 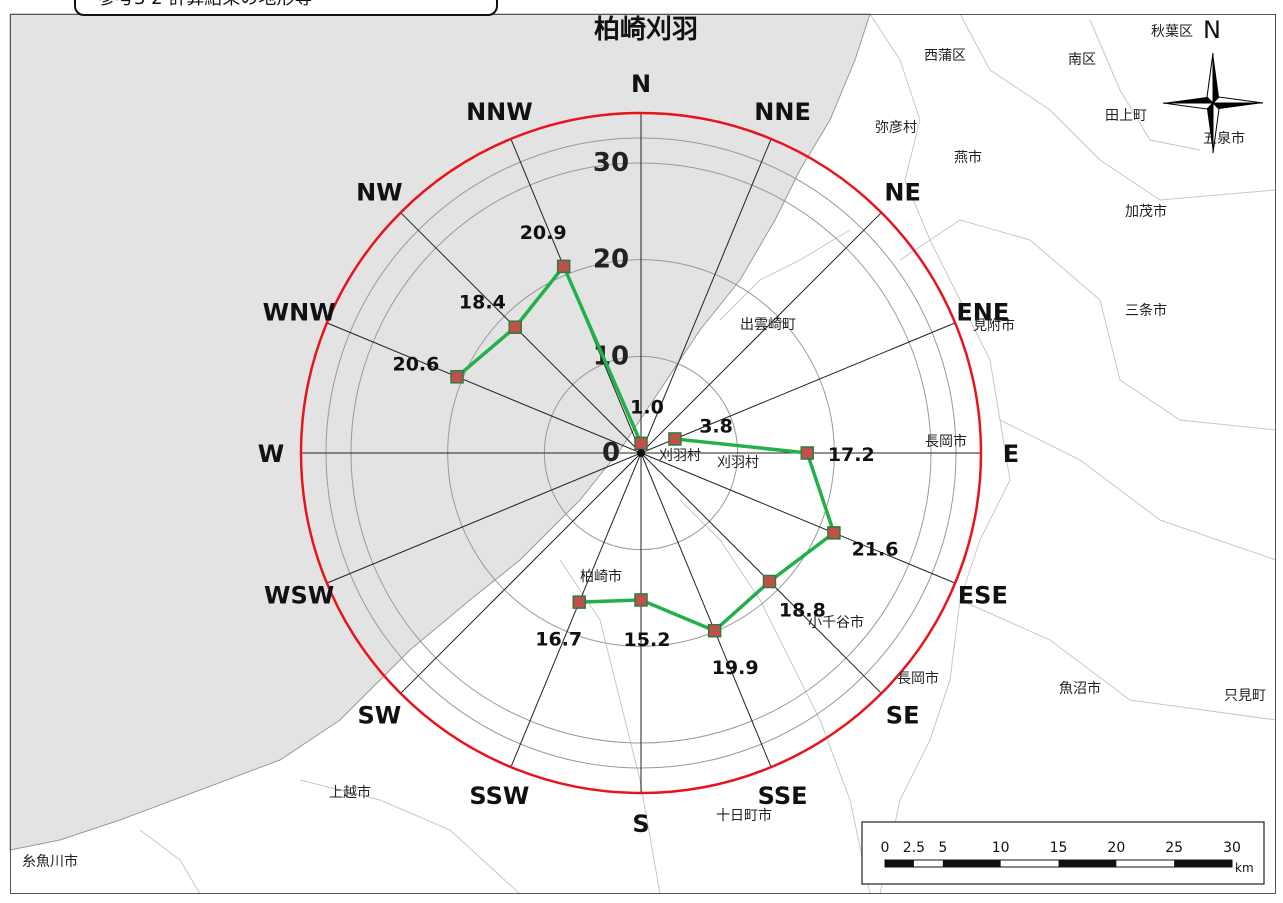 I want to click on radar-tick-label: 20, so click(x=611, y=260).